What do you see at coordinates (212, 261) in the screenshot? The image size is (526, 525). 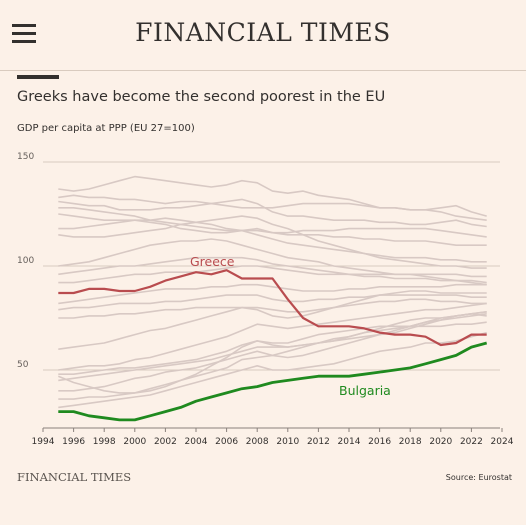 I see `greece-label: Greece` at bounding box center [212, 261].